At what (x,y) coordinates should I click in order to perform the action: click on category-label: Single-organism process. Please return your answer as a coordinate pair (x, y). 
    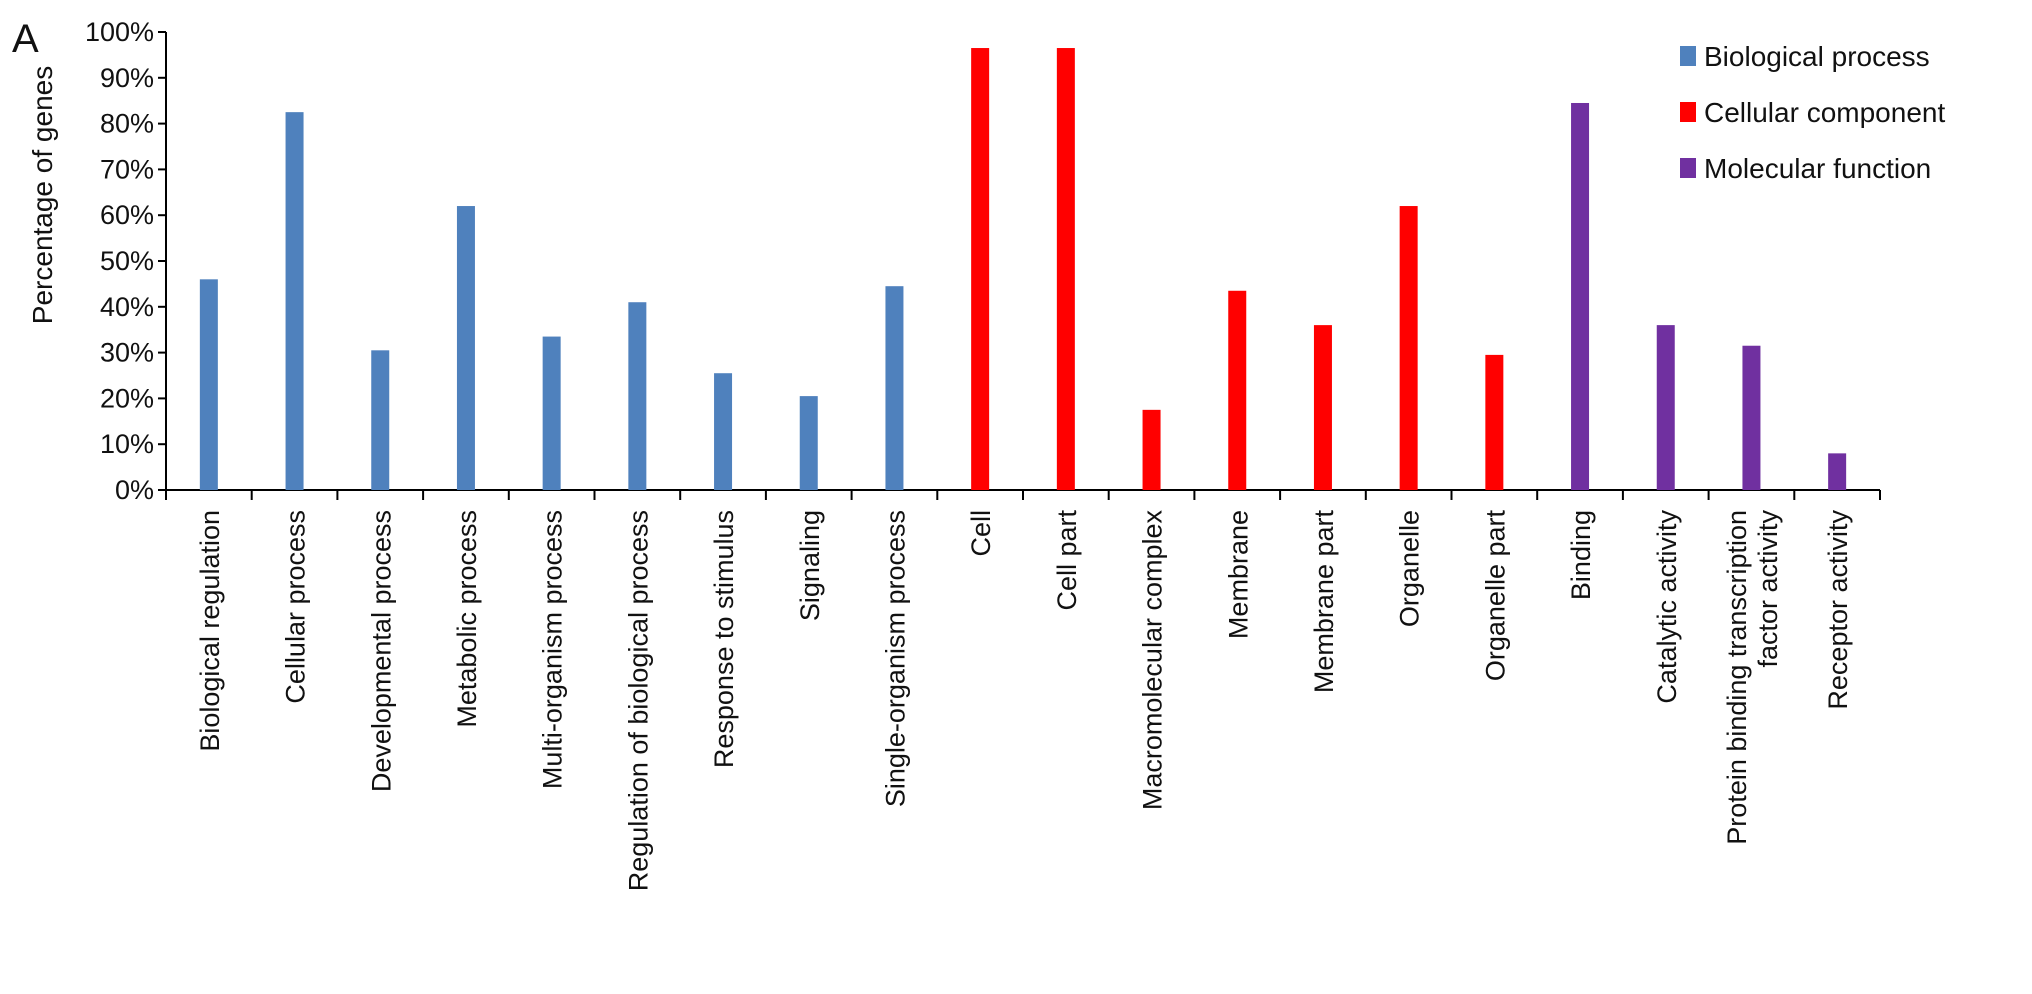
    Looking at the image, I should click on (895, 658).